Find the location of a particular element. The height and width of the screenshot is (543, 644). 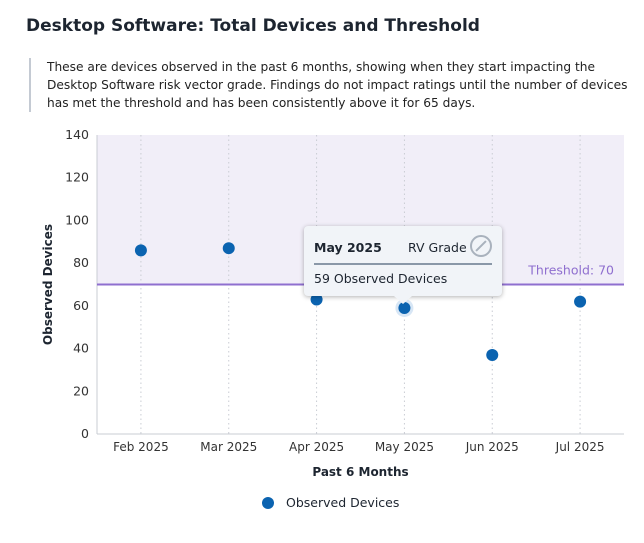

y-tick-label: 0 is located at coordinates (85, 433).